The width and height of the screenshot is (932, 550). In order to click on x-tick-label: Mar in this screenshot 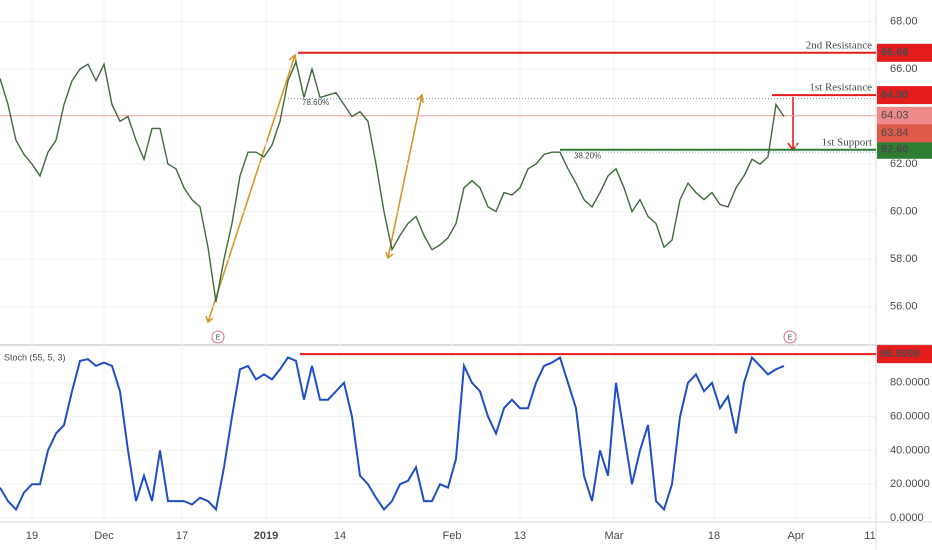, I will do `click(614, 536)`.